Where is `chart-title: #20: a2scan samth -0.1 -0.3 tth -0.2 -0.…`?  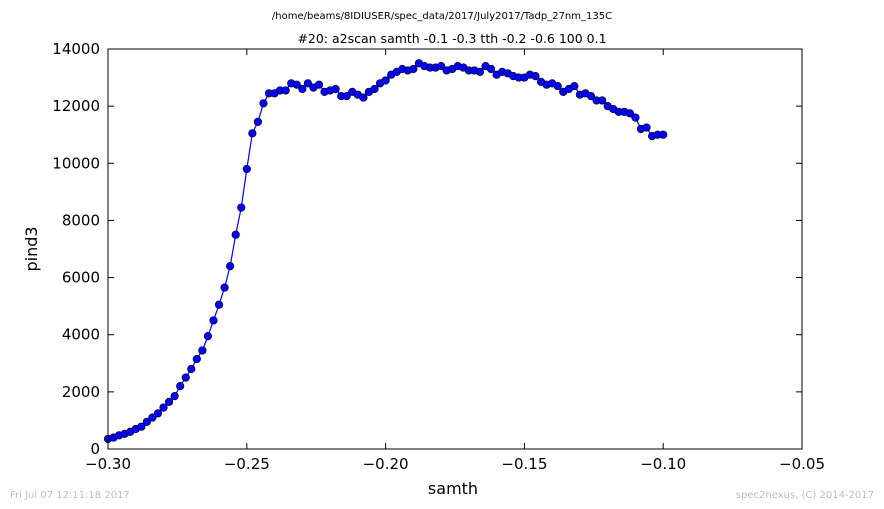 chart-title: #20: a2scan samth -0.1 -0.3 tth -0.2 -0.… is located at coordinates (451, 38).